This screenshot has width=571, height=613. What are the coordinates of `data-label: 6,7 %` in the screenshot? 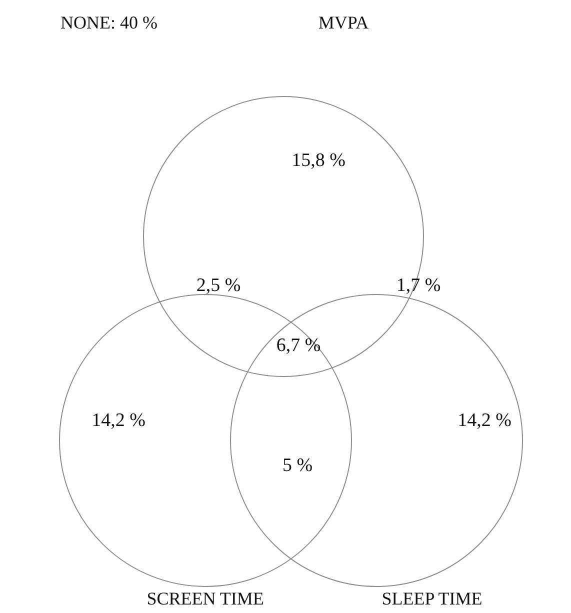 It's located at (298, 345).